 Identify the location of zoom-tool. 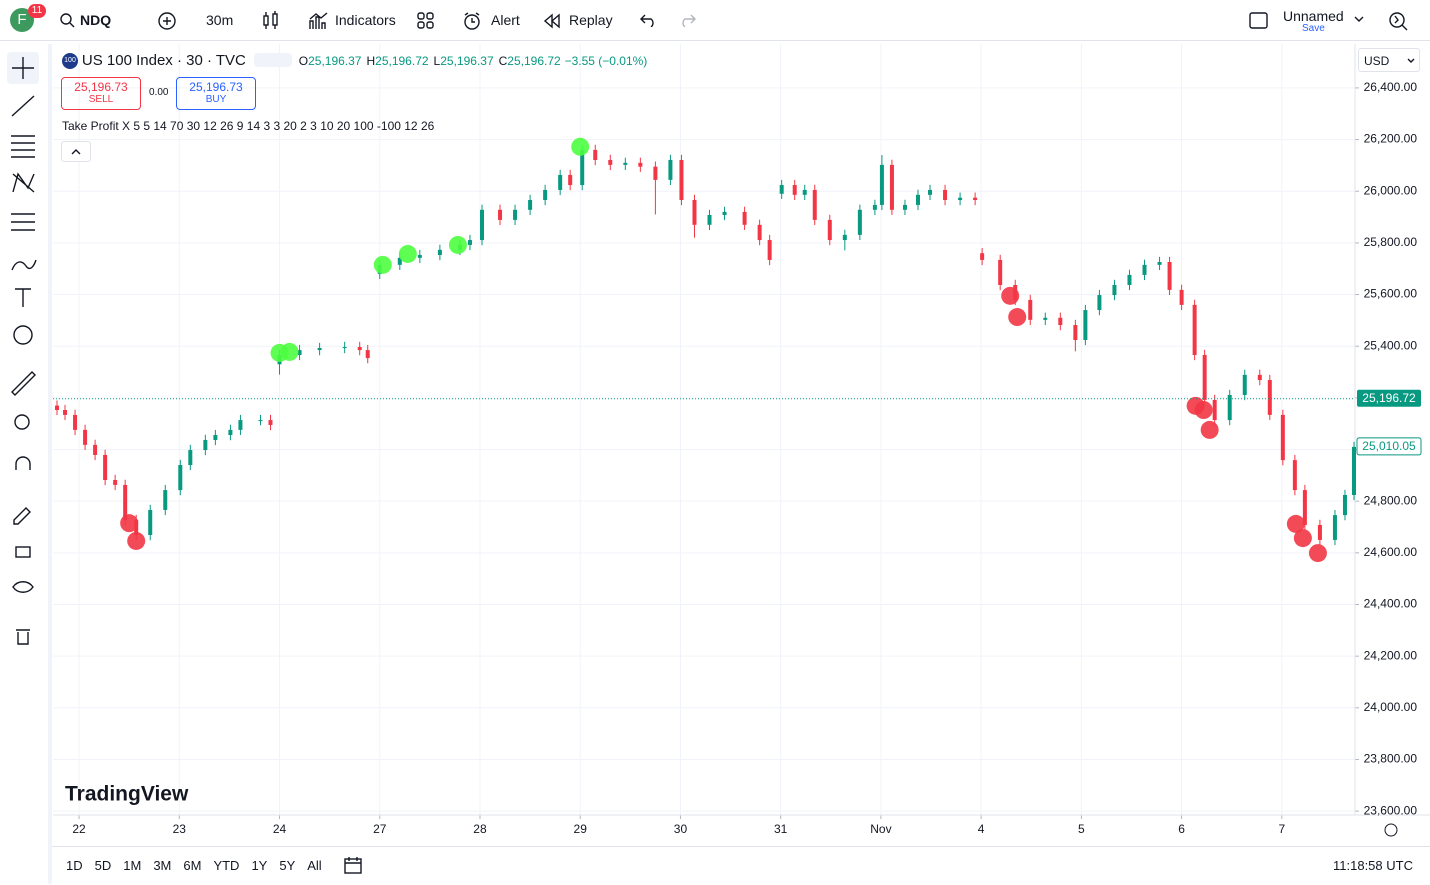
(22, 422).